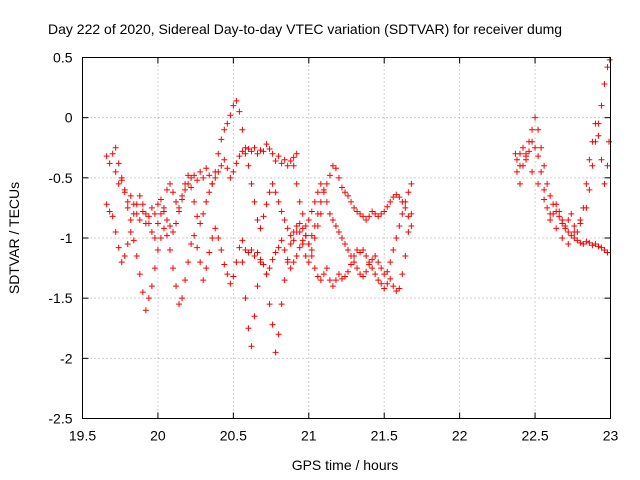 This screenshot has width=640, height=480. I want to click on y-tick-label: -2, so click(66, 358).